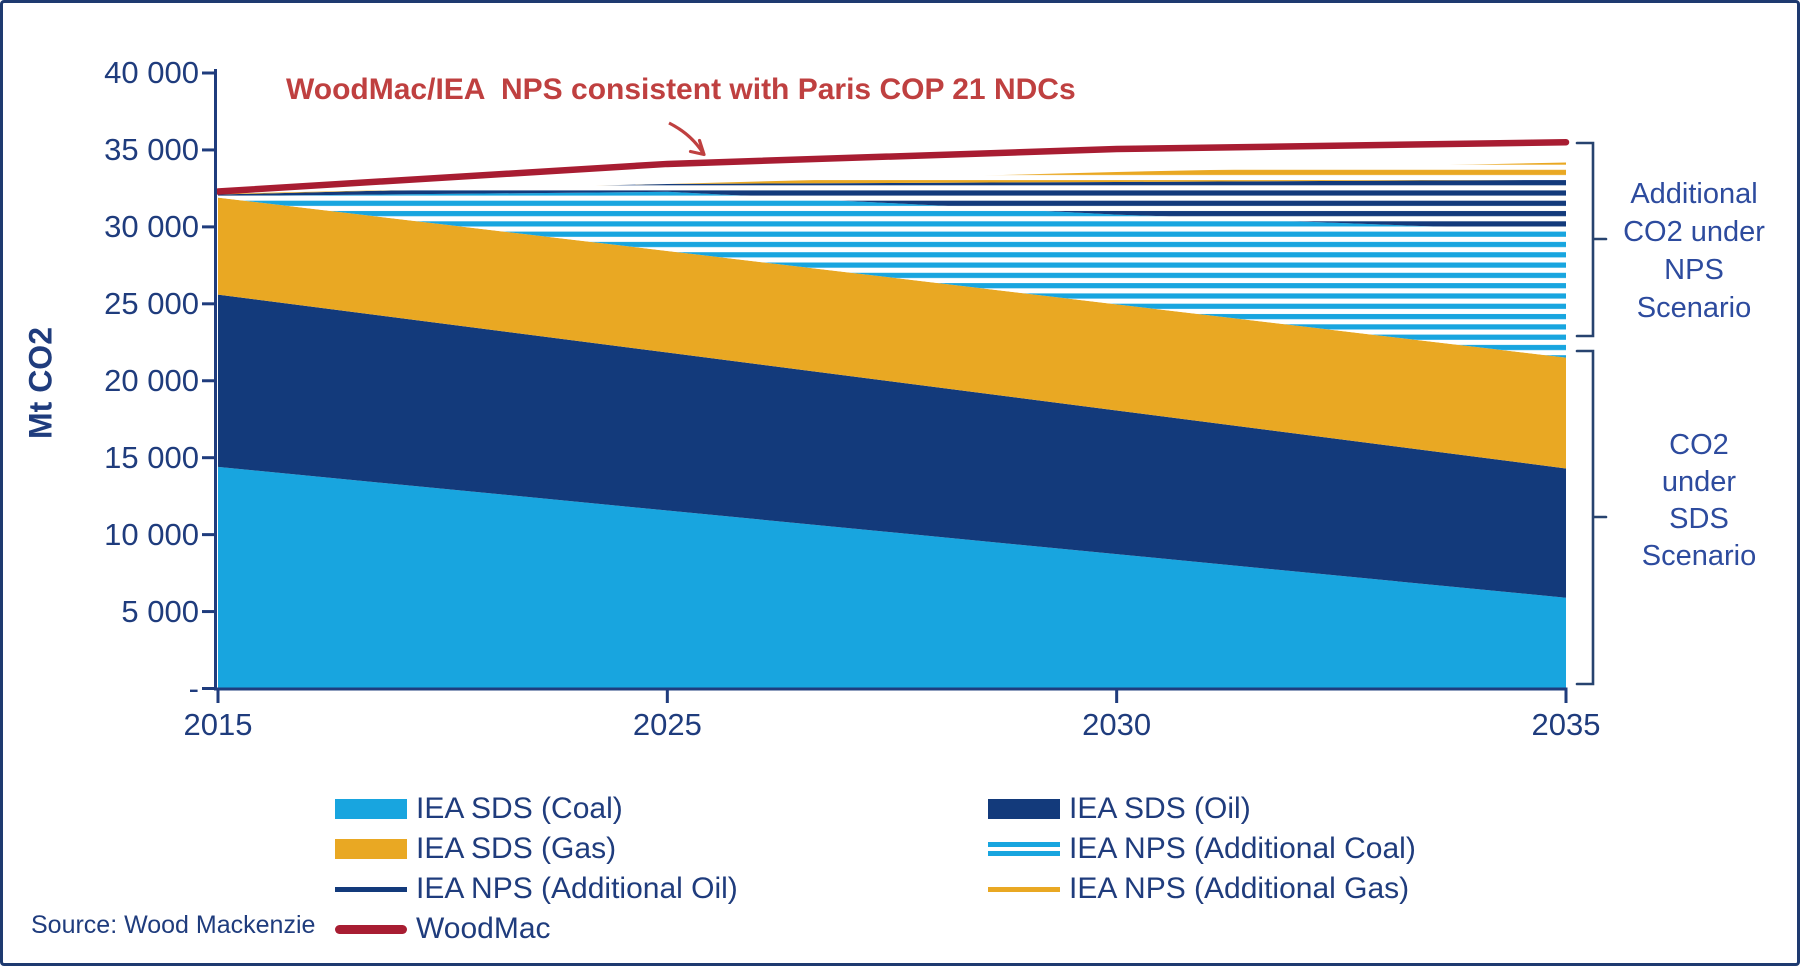 This screenshot has height=966, width=1800. What do you see at coordinates (151, 457) in the screenshot?
I see `y-tick-label: 15 000` at bounding box center [151, 457].